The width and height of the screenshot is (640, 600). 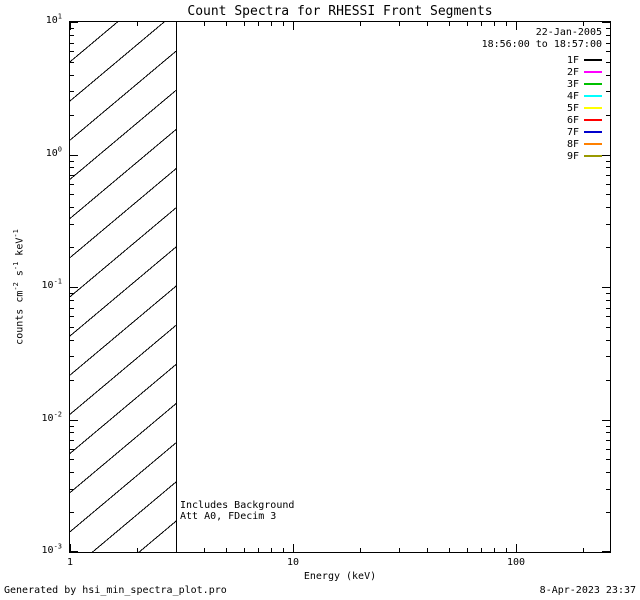 What do you see at coordinates (584, 72) in the screenshot?
I see `legend-row: 2F` at bounding box center [584, 72].